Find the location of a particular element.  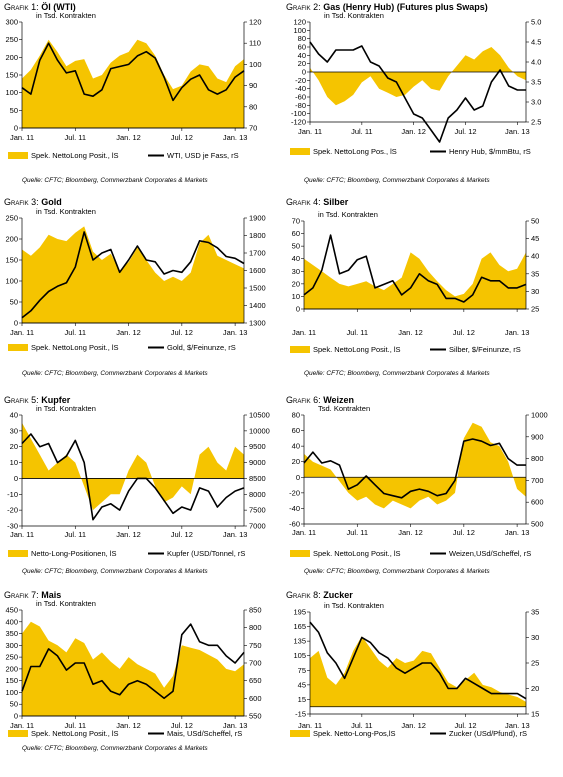

left-tick-label: 45 is located at coordinates (302, 684).